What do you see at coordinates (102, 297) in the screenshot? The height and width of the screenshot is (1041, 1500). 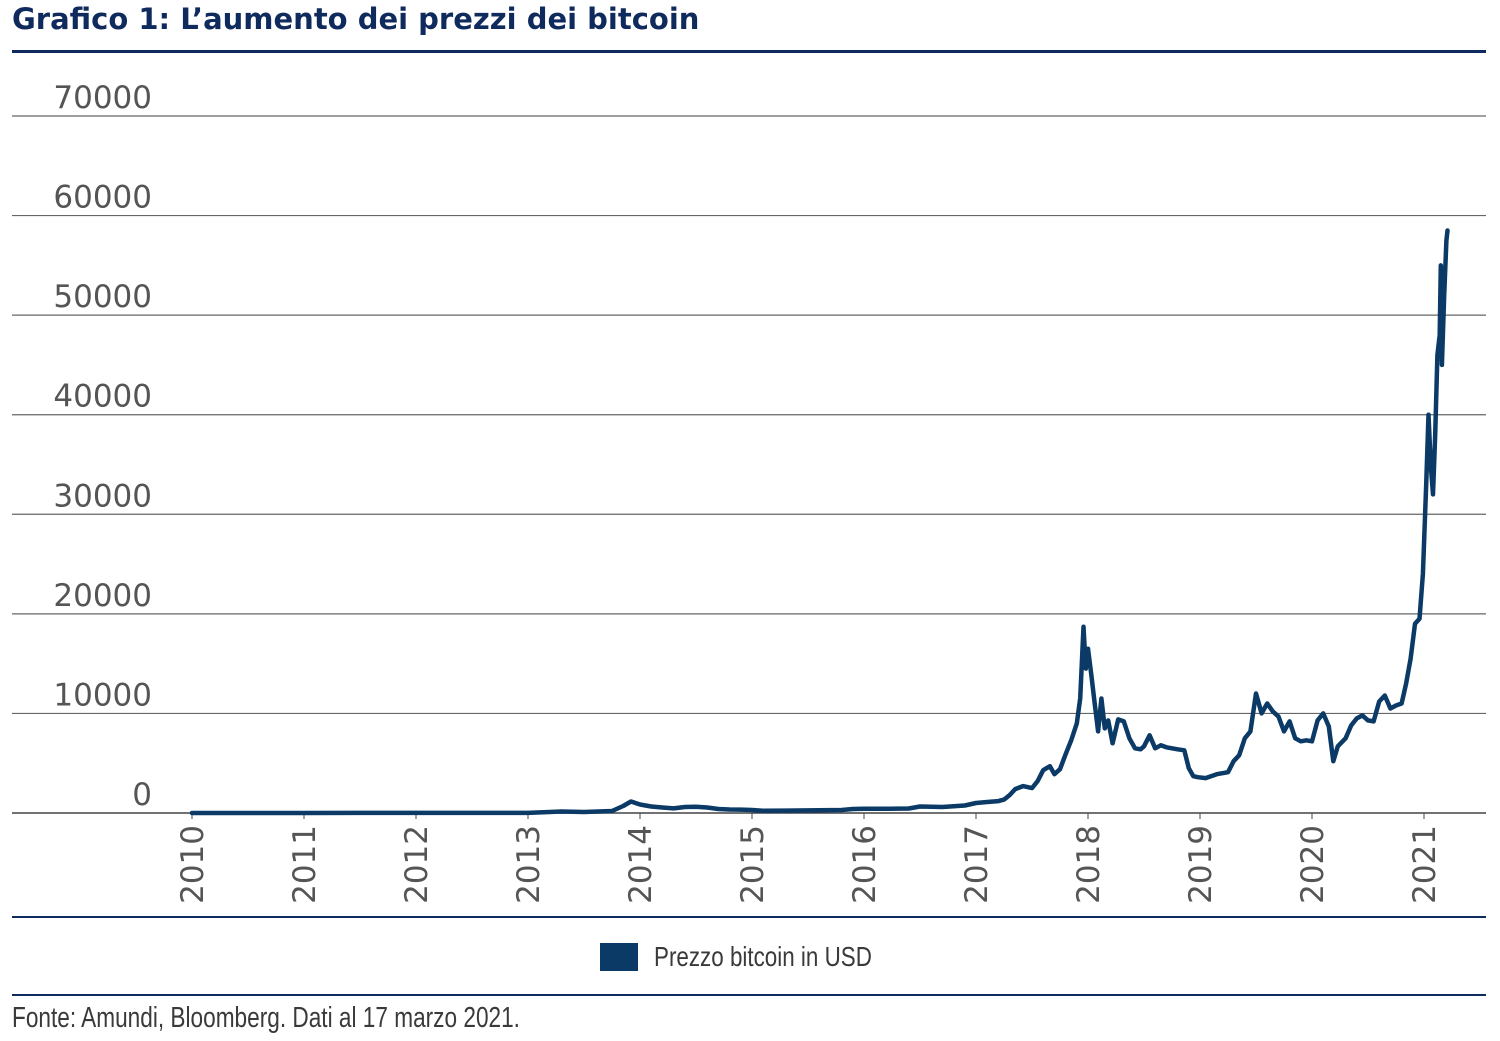 I see `y-tick-label: 50000` at bounding box center [102, 297].